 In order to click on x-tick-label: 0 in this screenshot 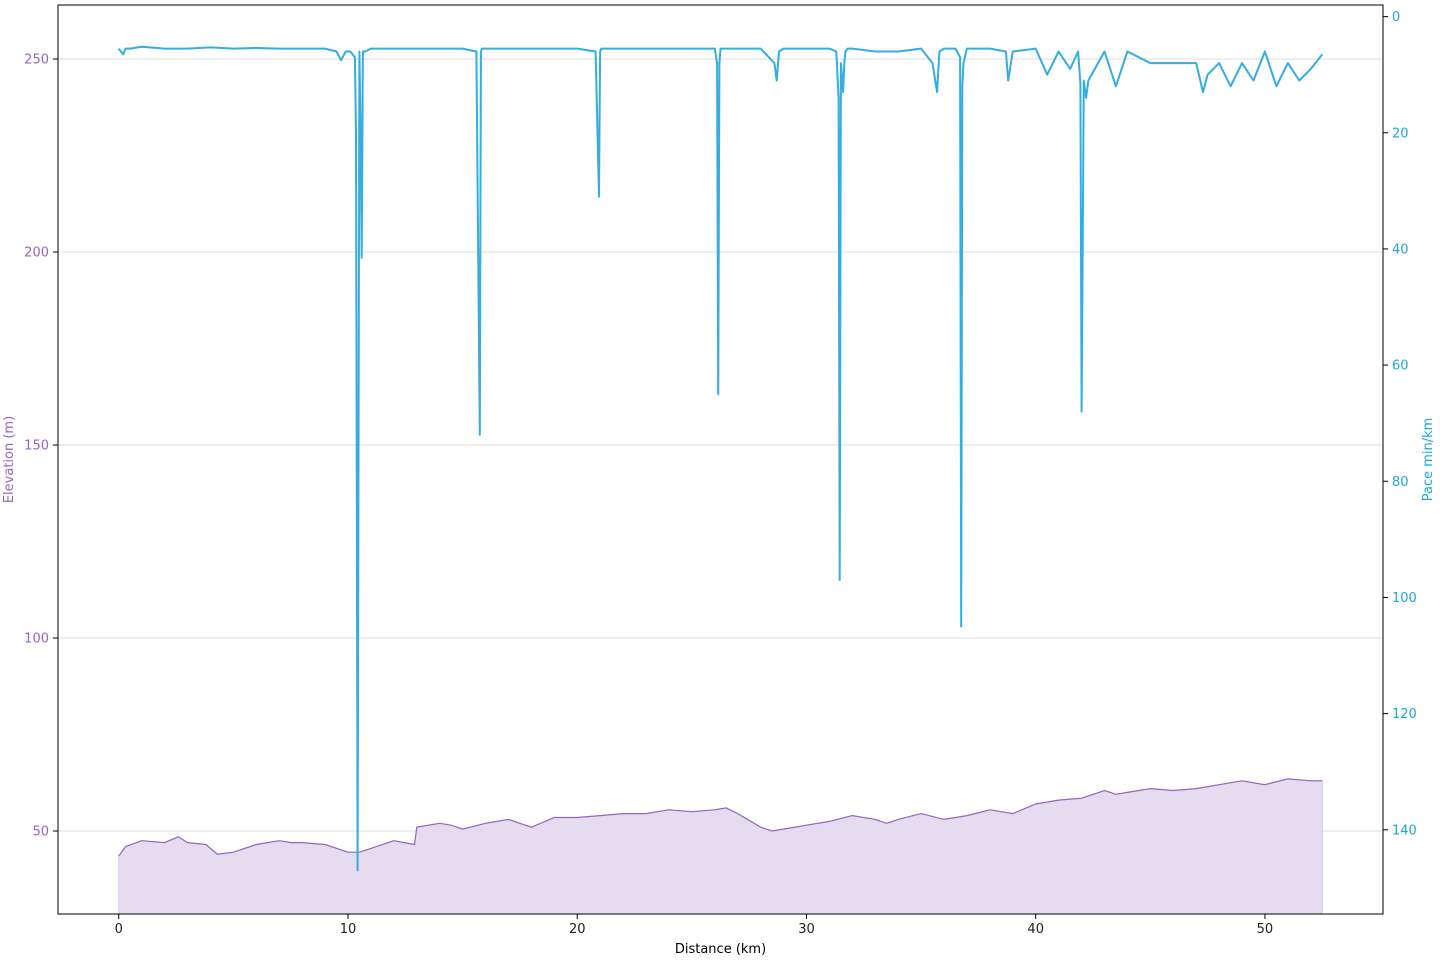, I will do `click(119, 929)`.